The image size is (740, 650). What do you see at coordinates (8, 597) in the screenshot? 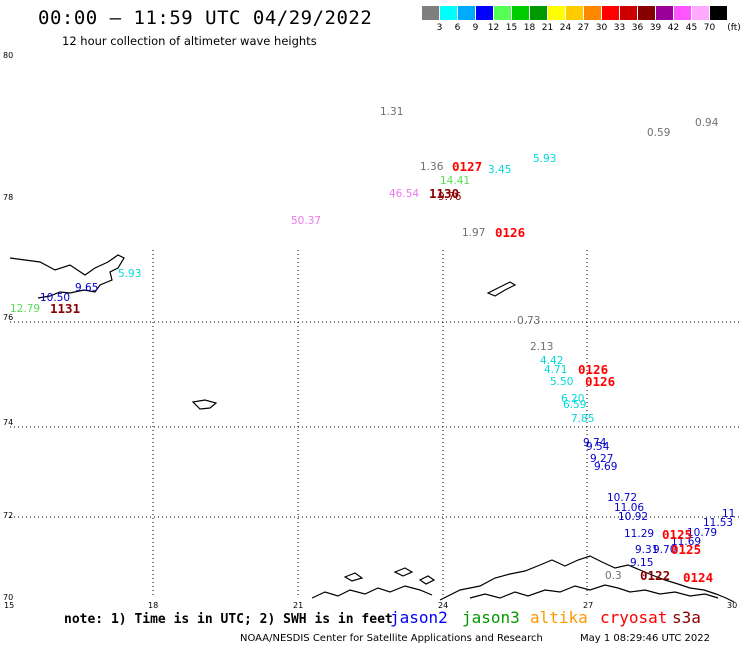
I see `latitude-label: 70` at bounding box center [8, 597].